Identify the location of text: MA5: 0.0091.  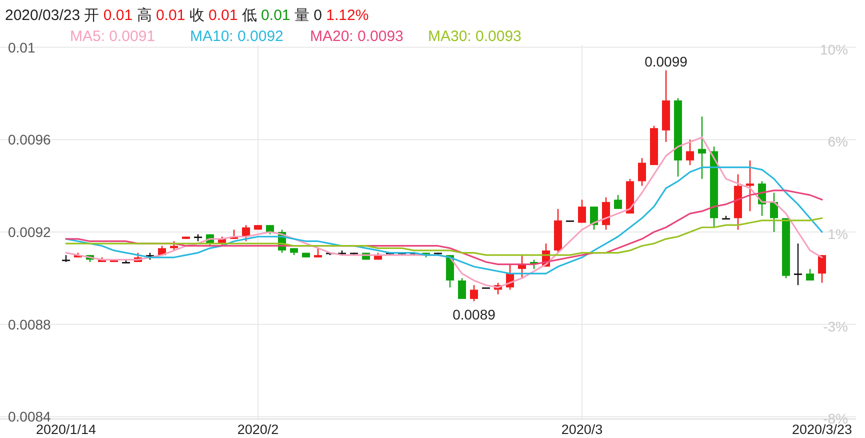
(113, 36).